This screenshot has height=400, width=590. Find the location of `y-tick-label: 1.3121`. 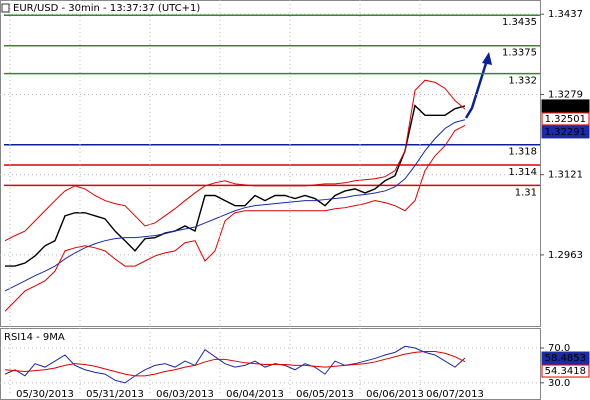

y-tick-label: 1.3121 is located at coordinates (565, 175).